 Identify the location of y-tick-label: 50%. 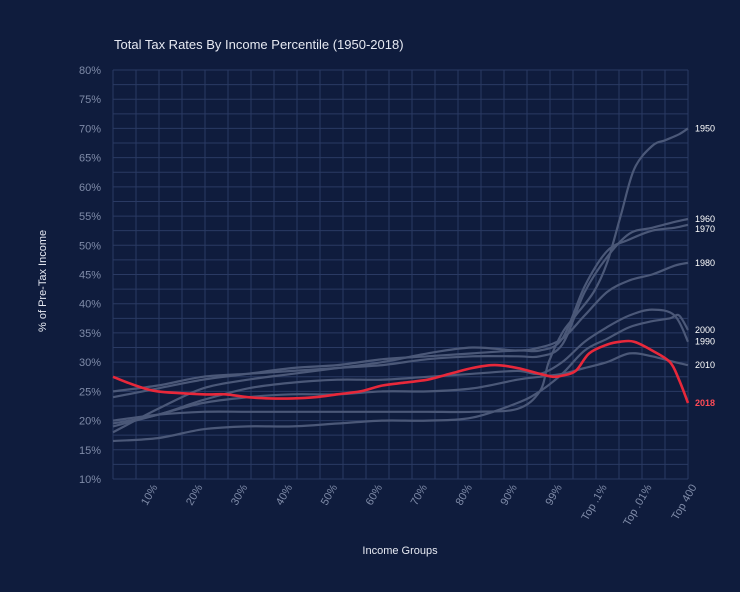
(90, 246).